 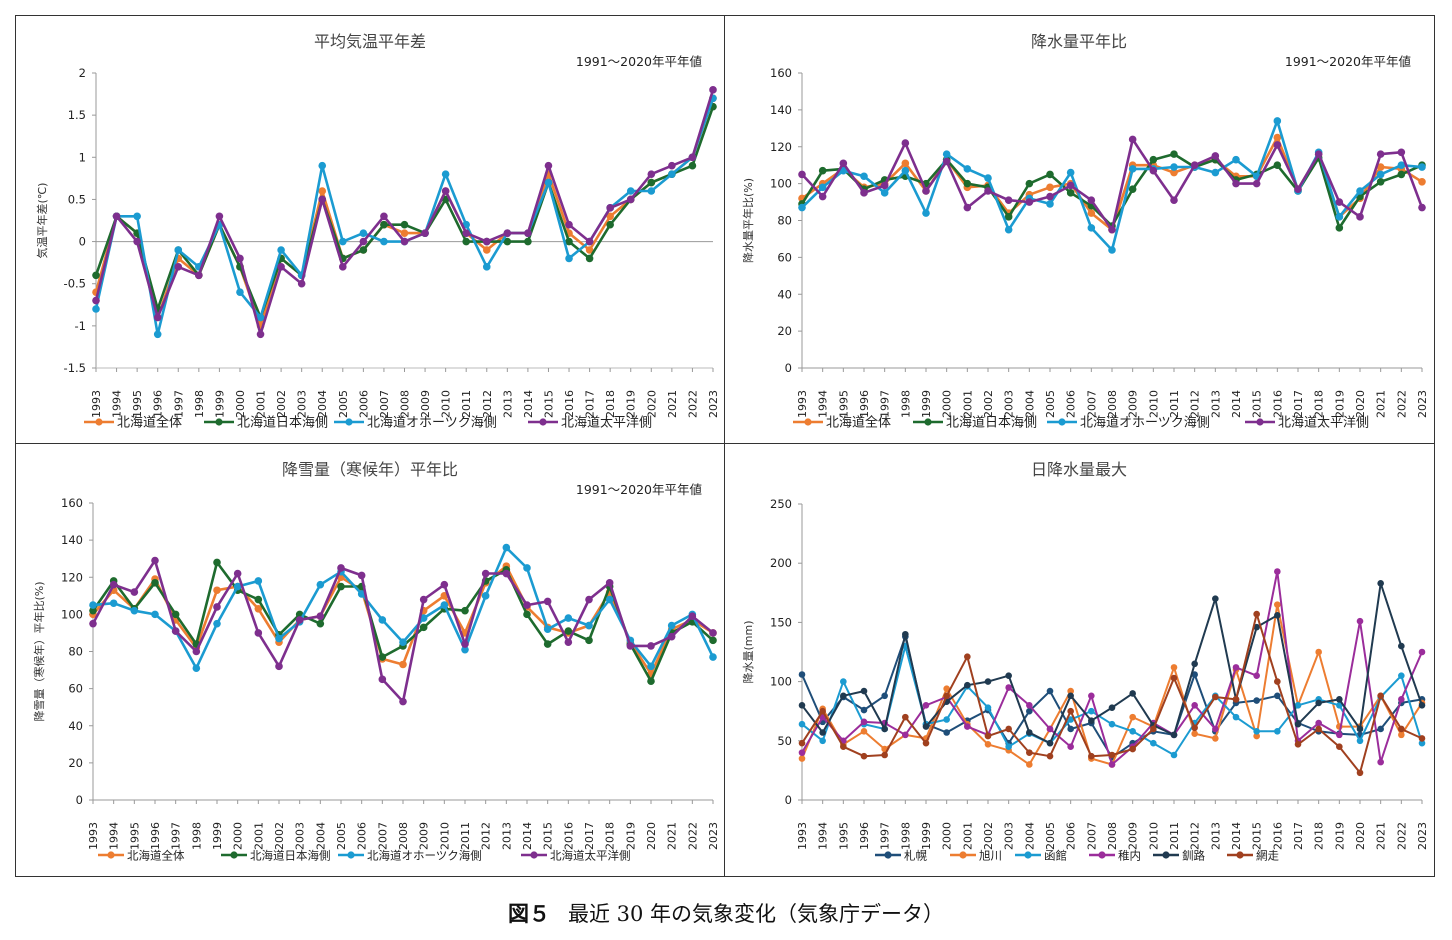 What do you see at coordinates (1277, 836) in the screenshot?
I see `x-tick-label: 2016` at bounding box center [1277, 836].